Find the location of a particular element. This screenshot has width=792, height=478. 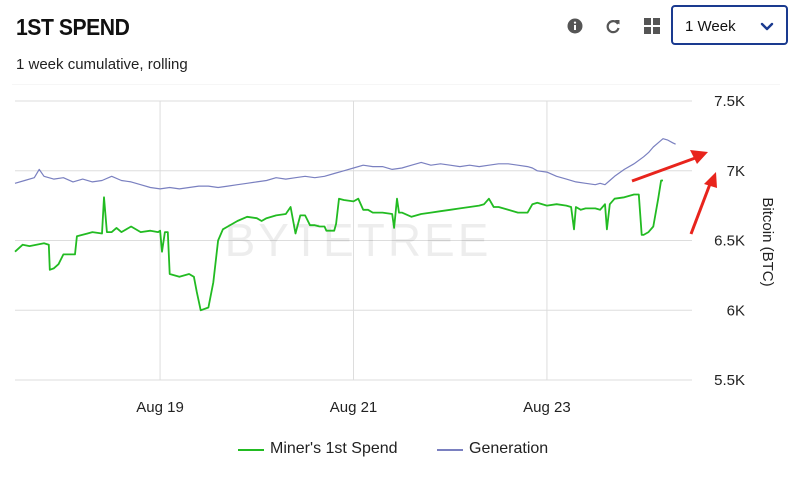

period-select-value: 1 Week is located at coordinates (710, 26).